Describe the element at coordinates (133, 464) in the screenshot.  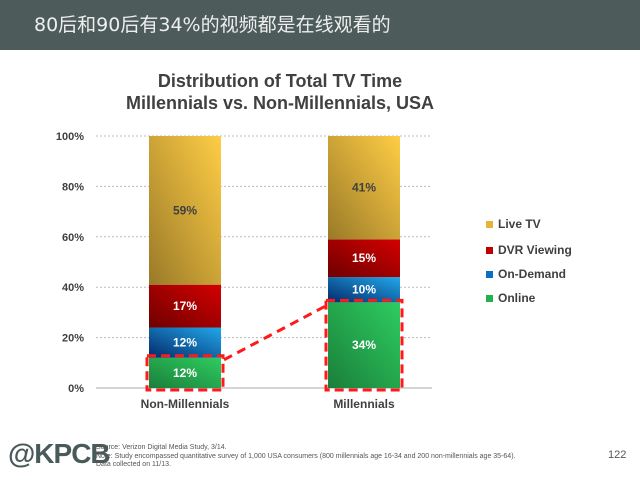
I see `collected-text: Data collected on 11/13.` at that location.